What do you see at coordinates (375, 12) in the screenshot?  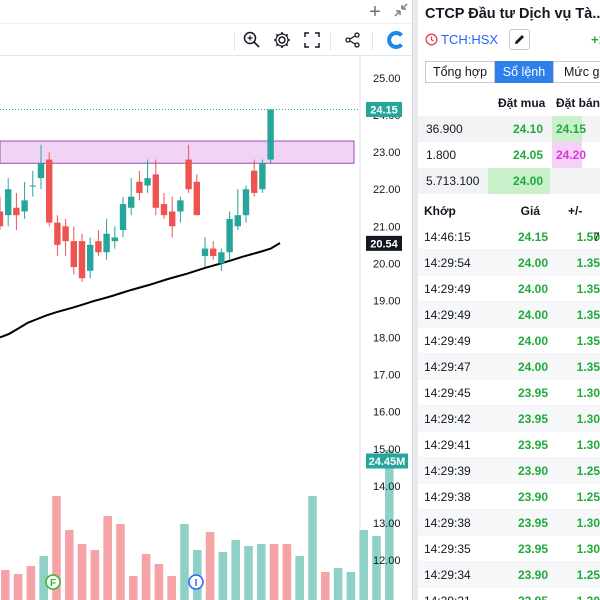 I see `plus-icon: +` at bounding box center [375, 12].